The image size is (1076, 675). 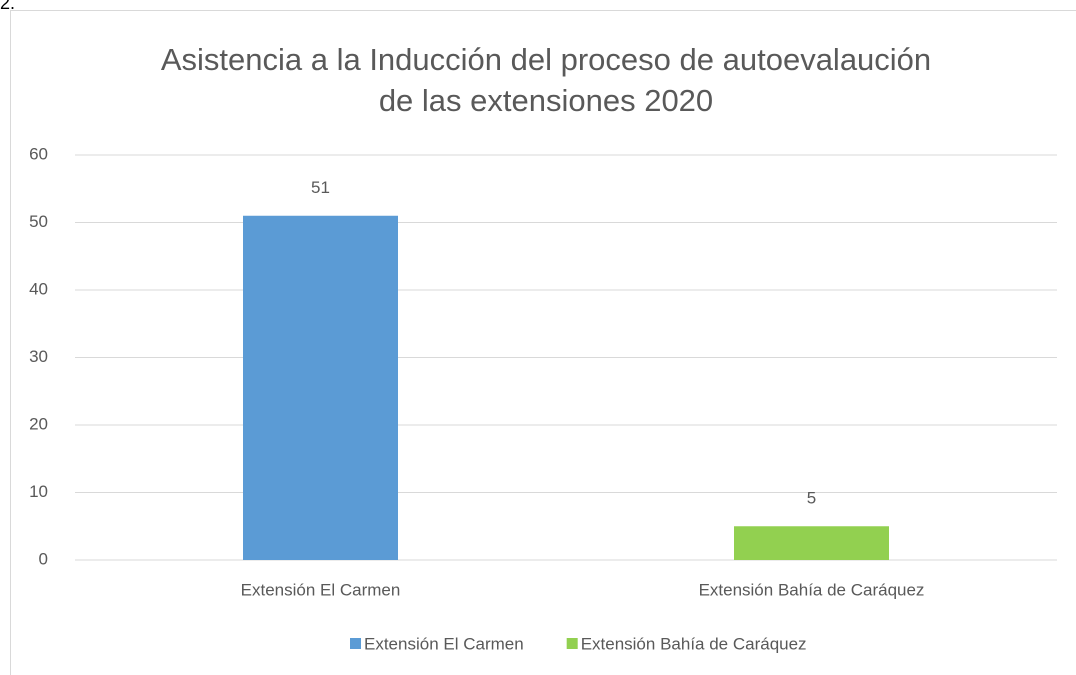 What do you see at coordinates (321, 589) in the screenshot?
I see `x-tick-label: Extensión El Carmen` at bounding box center [321, 589].